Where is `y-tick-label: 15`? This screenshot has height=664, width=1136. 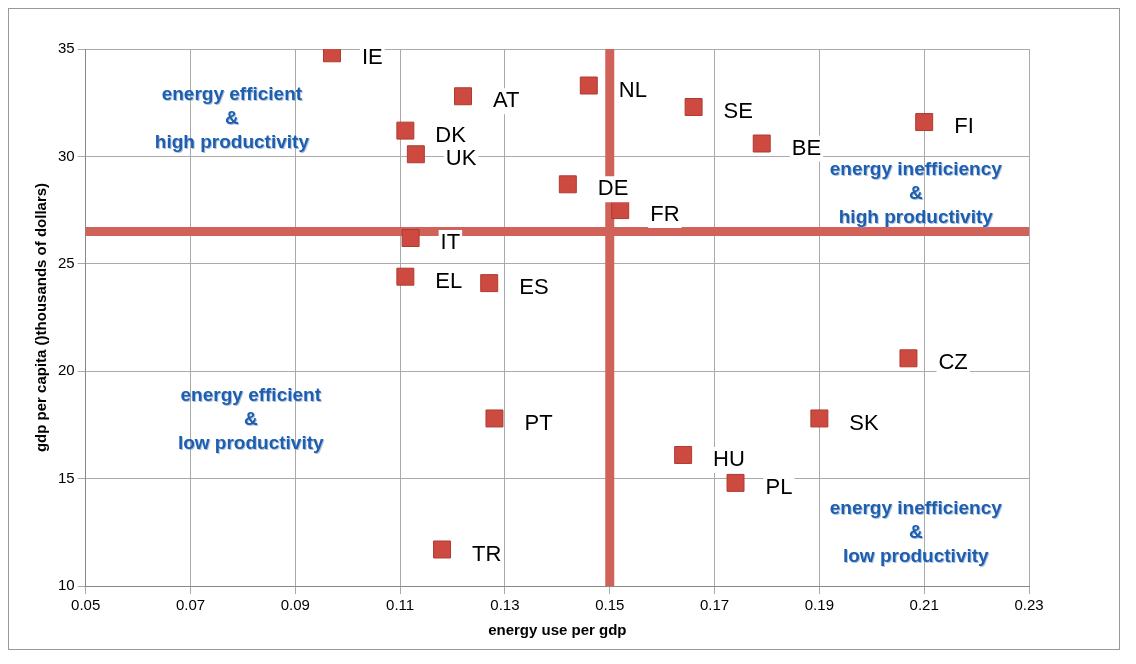 y-tick-label: 15 is located at coordinates (66, 477).